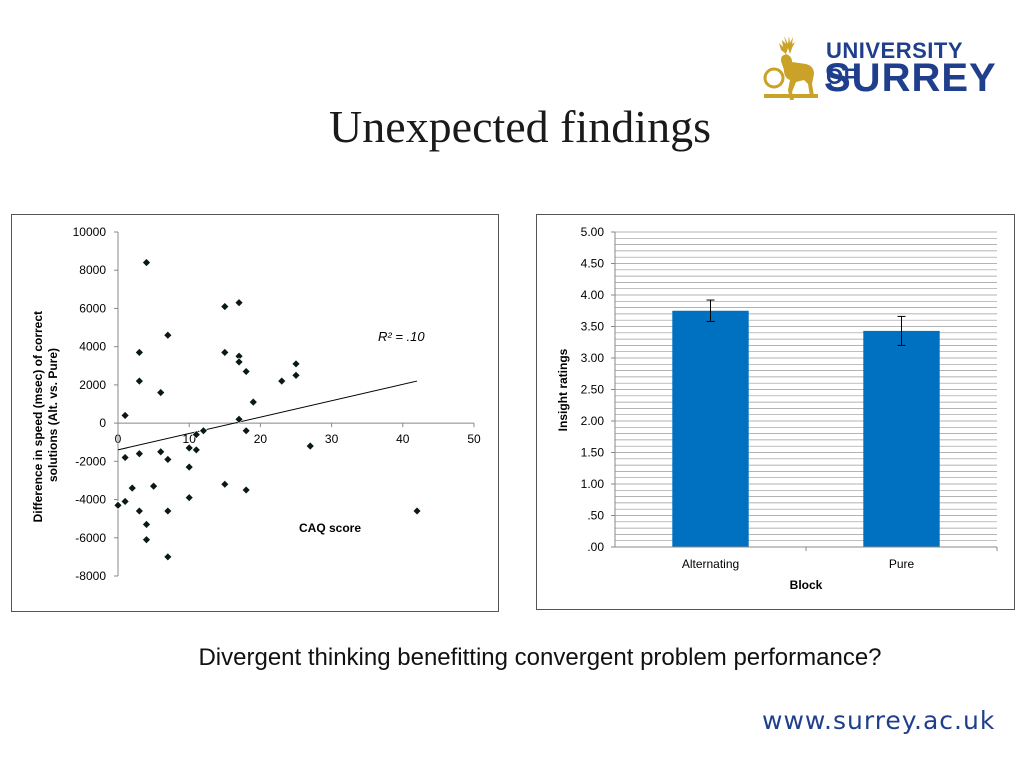 The width and height of the screenshot is (1024, 768). I want to click on y-tick-label: 1.00, so click(593, 484).